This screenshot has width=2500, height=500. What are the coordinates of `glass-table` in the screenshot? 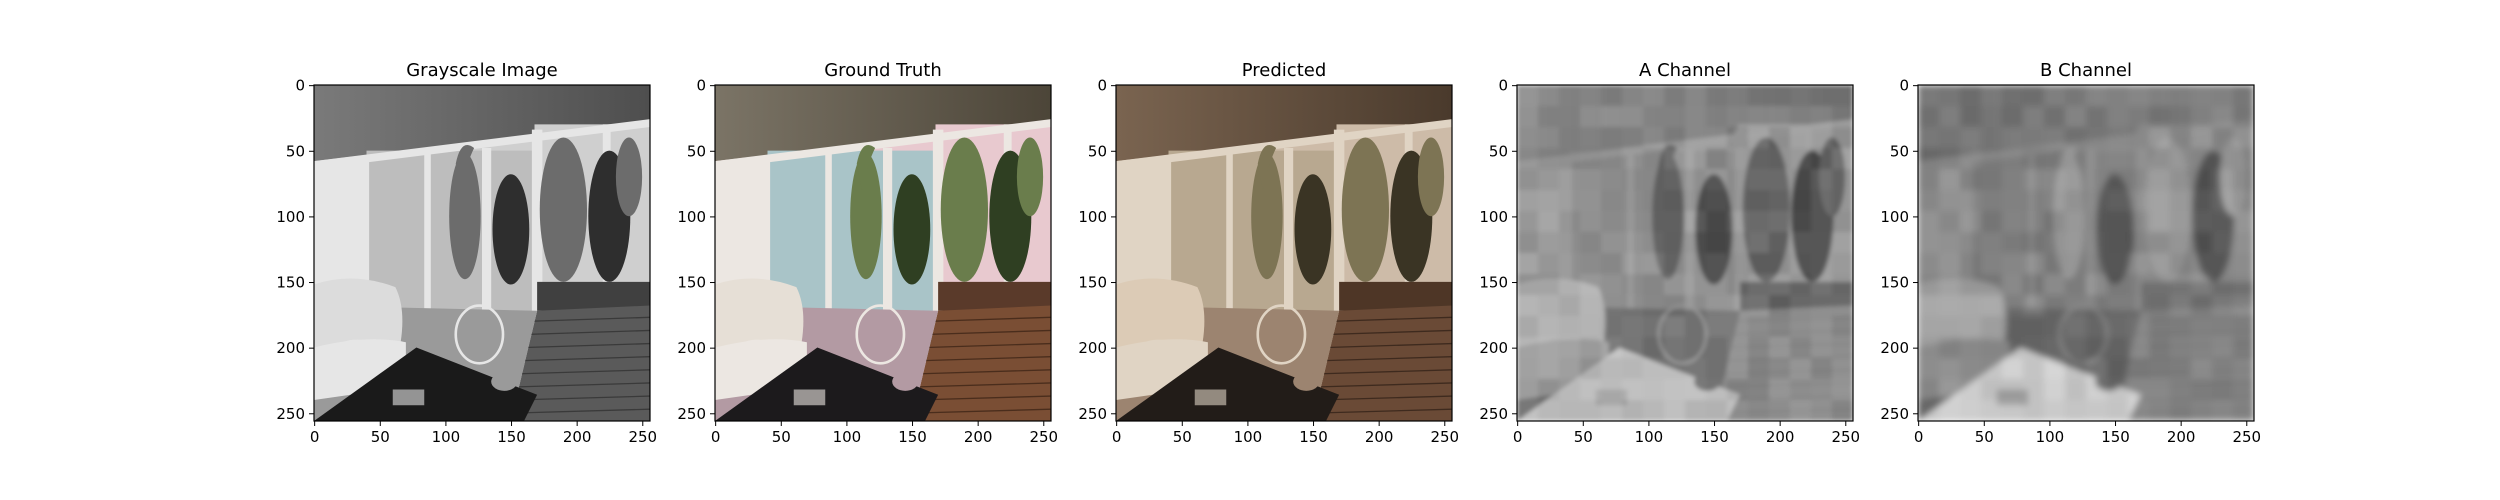 It's located at (426, 384).